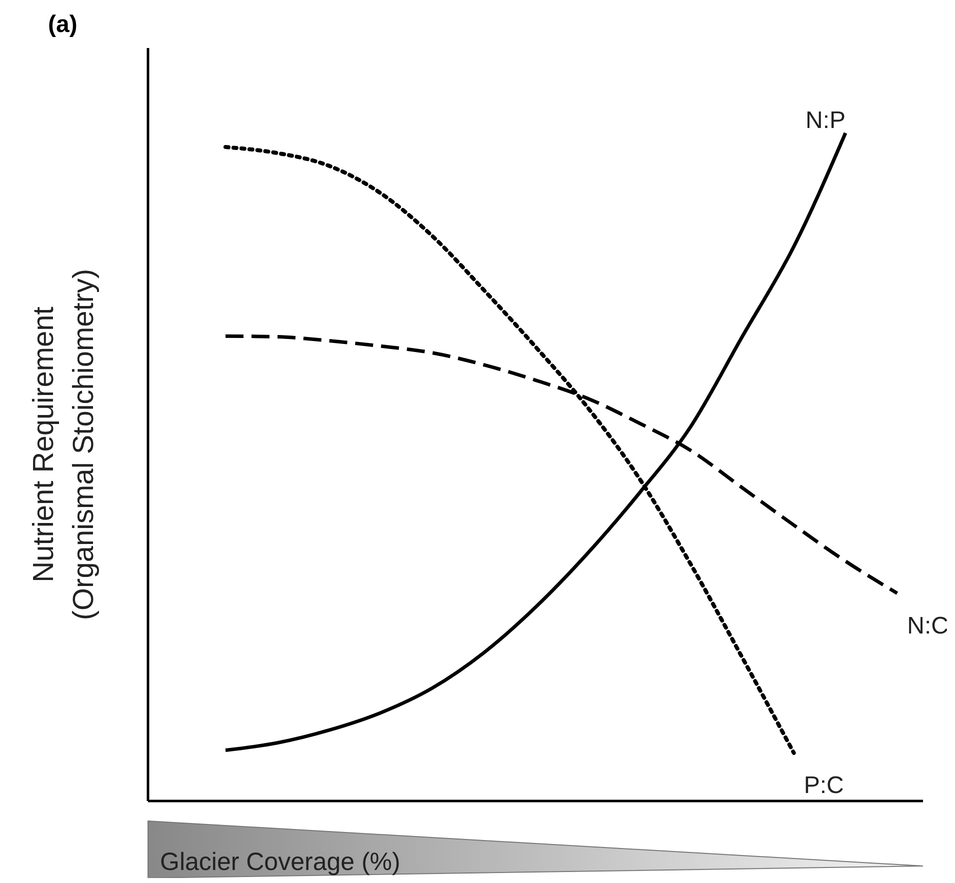 This screenshot has width=955, height=883. Describe the element at coordinates (280, 862) in the screenshot. I see `x-axis-title: Glacier Coverage (%)` at that location.